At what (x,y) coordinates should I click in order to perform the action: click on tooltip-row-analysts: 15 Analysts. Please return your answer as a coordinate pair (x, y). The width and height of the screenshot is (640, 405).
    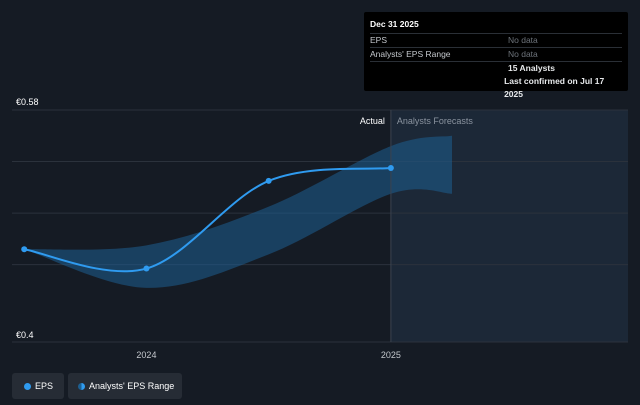
    Looking at the image, I should click on (496, 68).